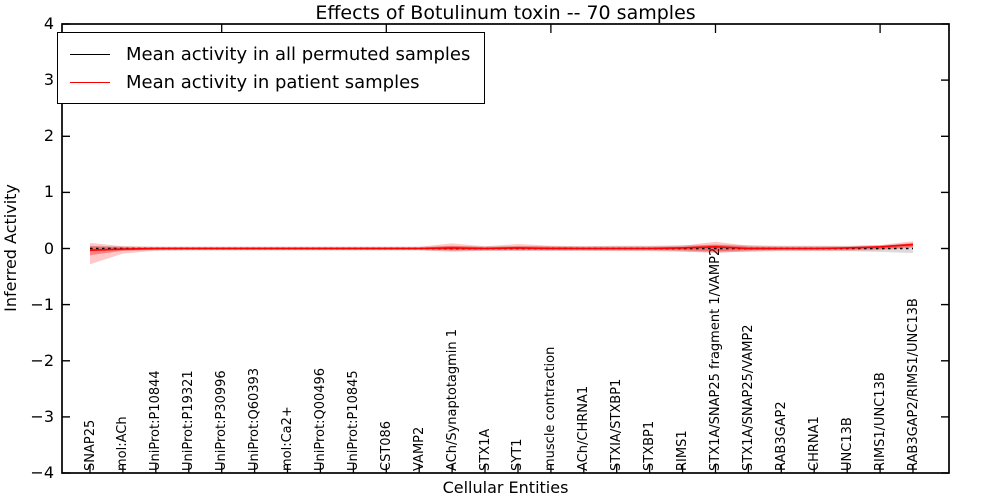 The width and height of the screenshot is (1000, 500). I want to click on patient-samples-std-outer-band, so click(501, 253).